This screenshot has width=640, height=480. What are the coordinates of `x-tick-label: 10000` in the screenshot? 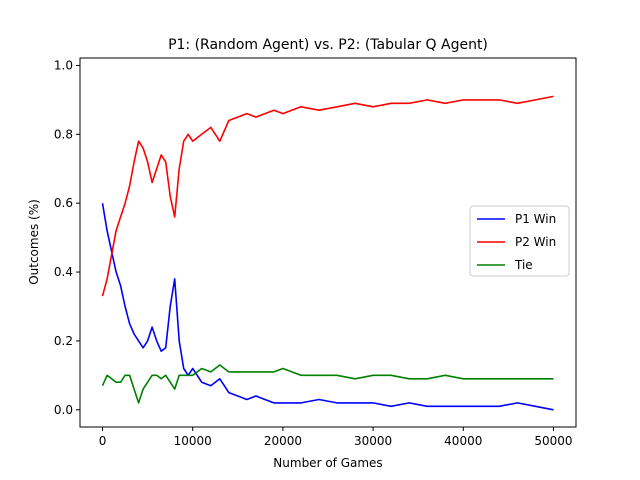 It's located at (193, 441).